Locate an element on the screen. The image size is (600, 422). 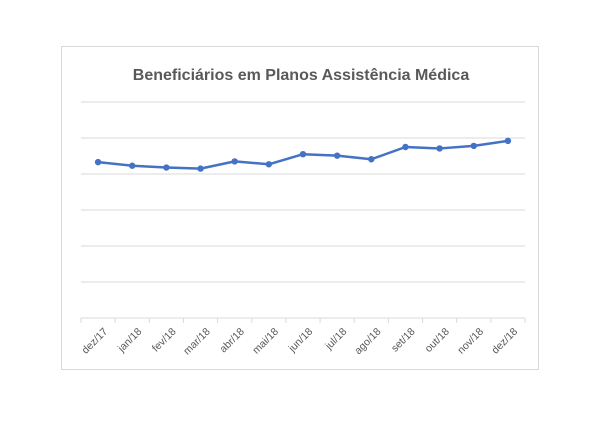
x-tick-label: jun/18 is located at coordinates (301, 341).